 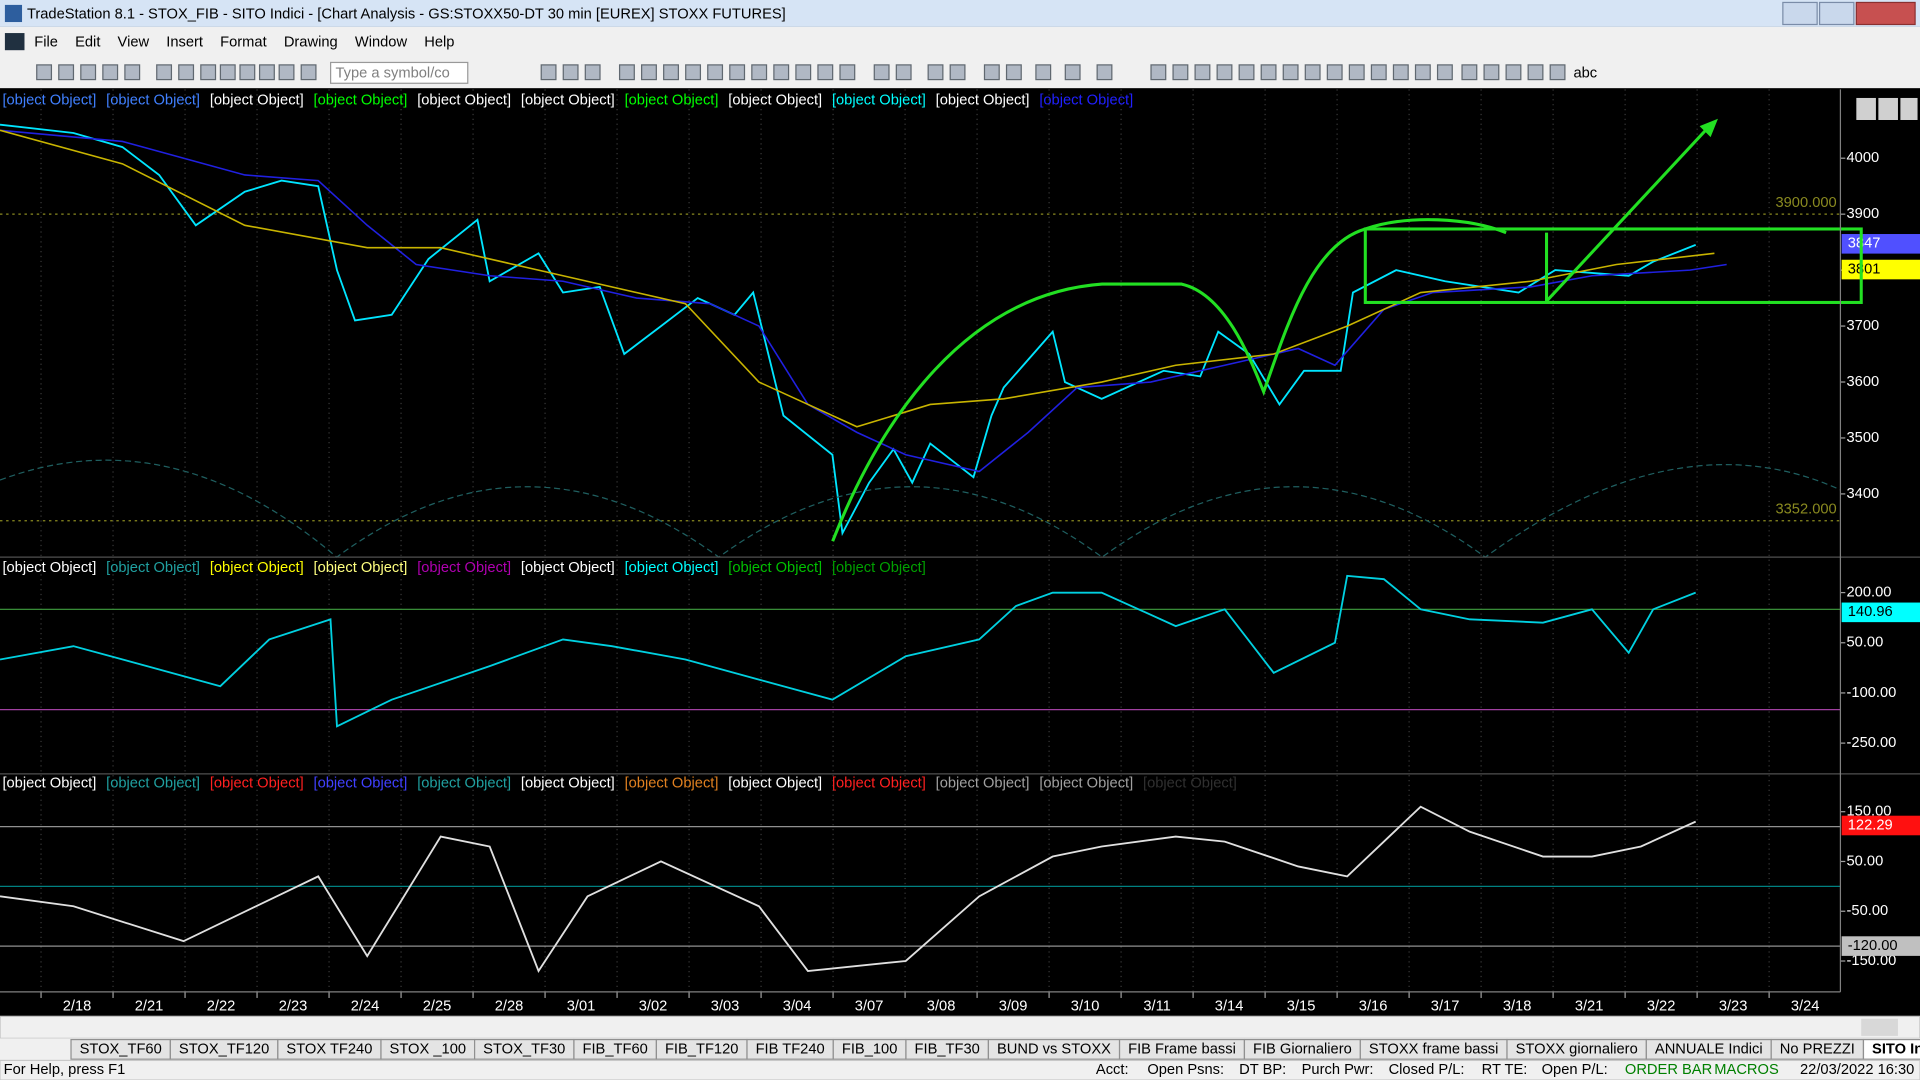 What do you see at coordinates (1373, 1006) in the screenshot?
I see `x-tick-label: 3/16` at bounding box center [1373, 1006].